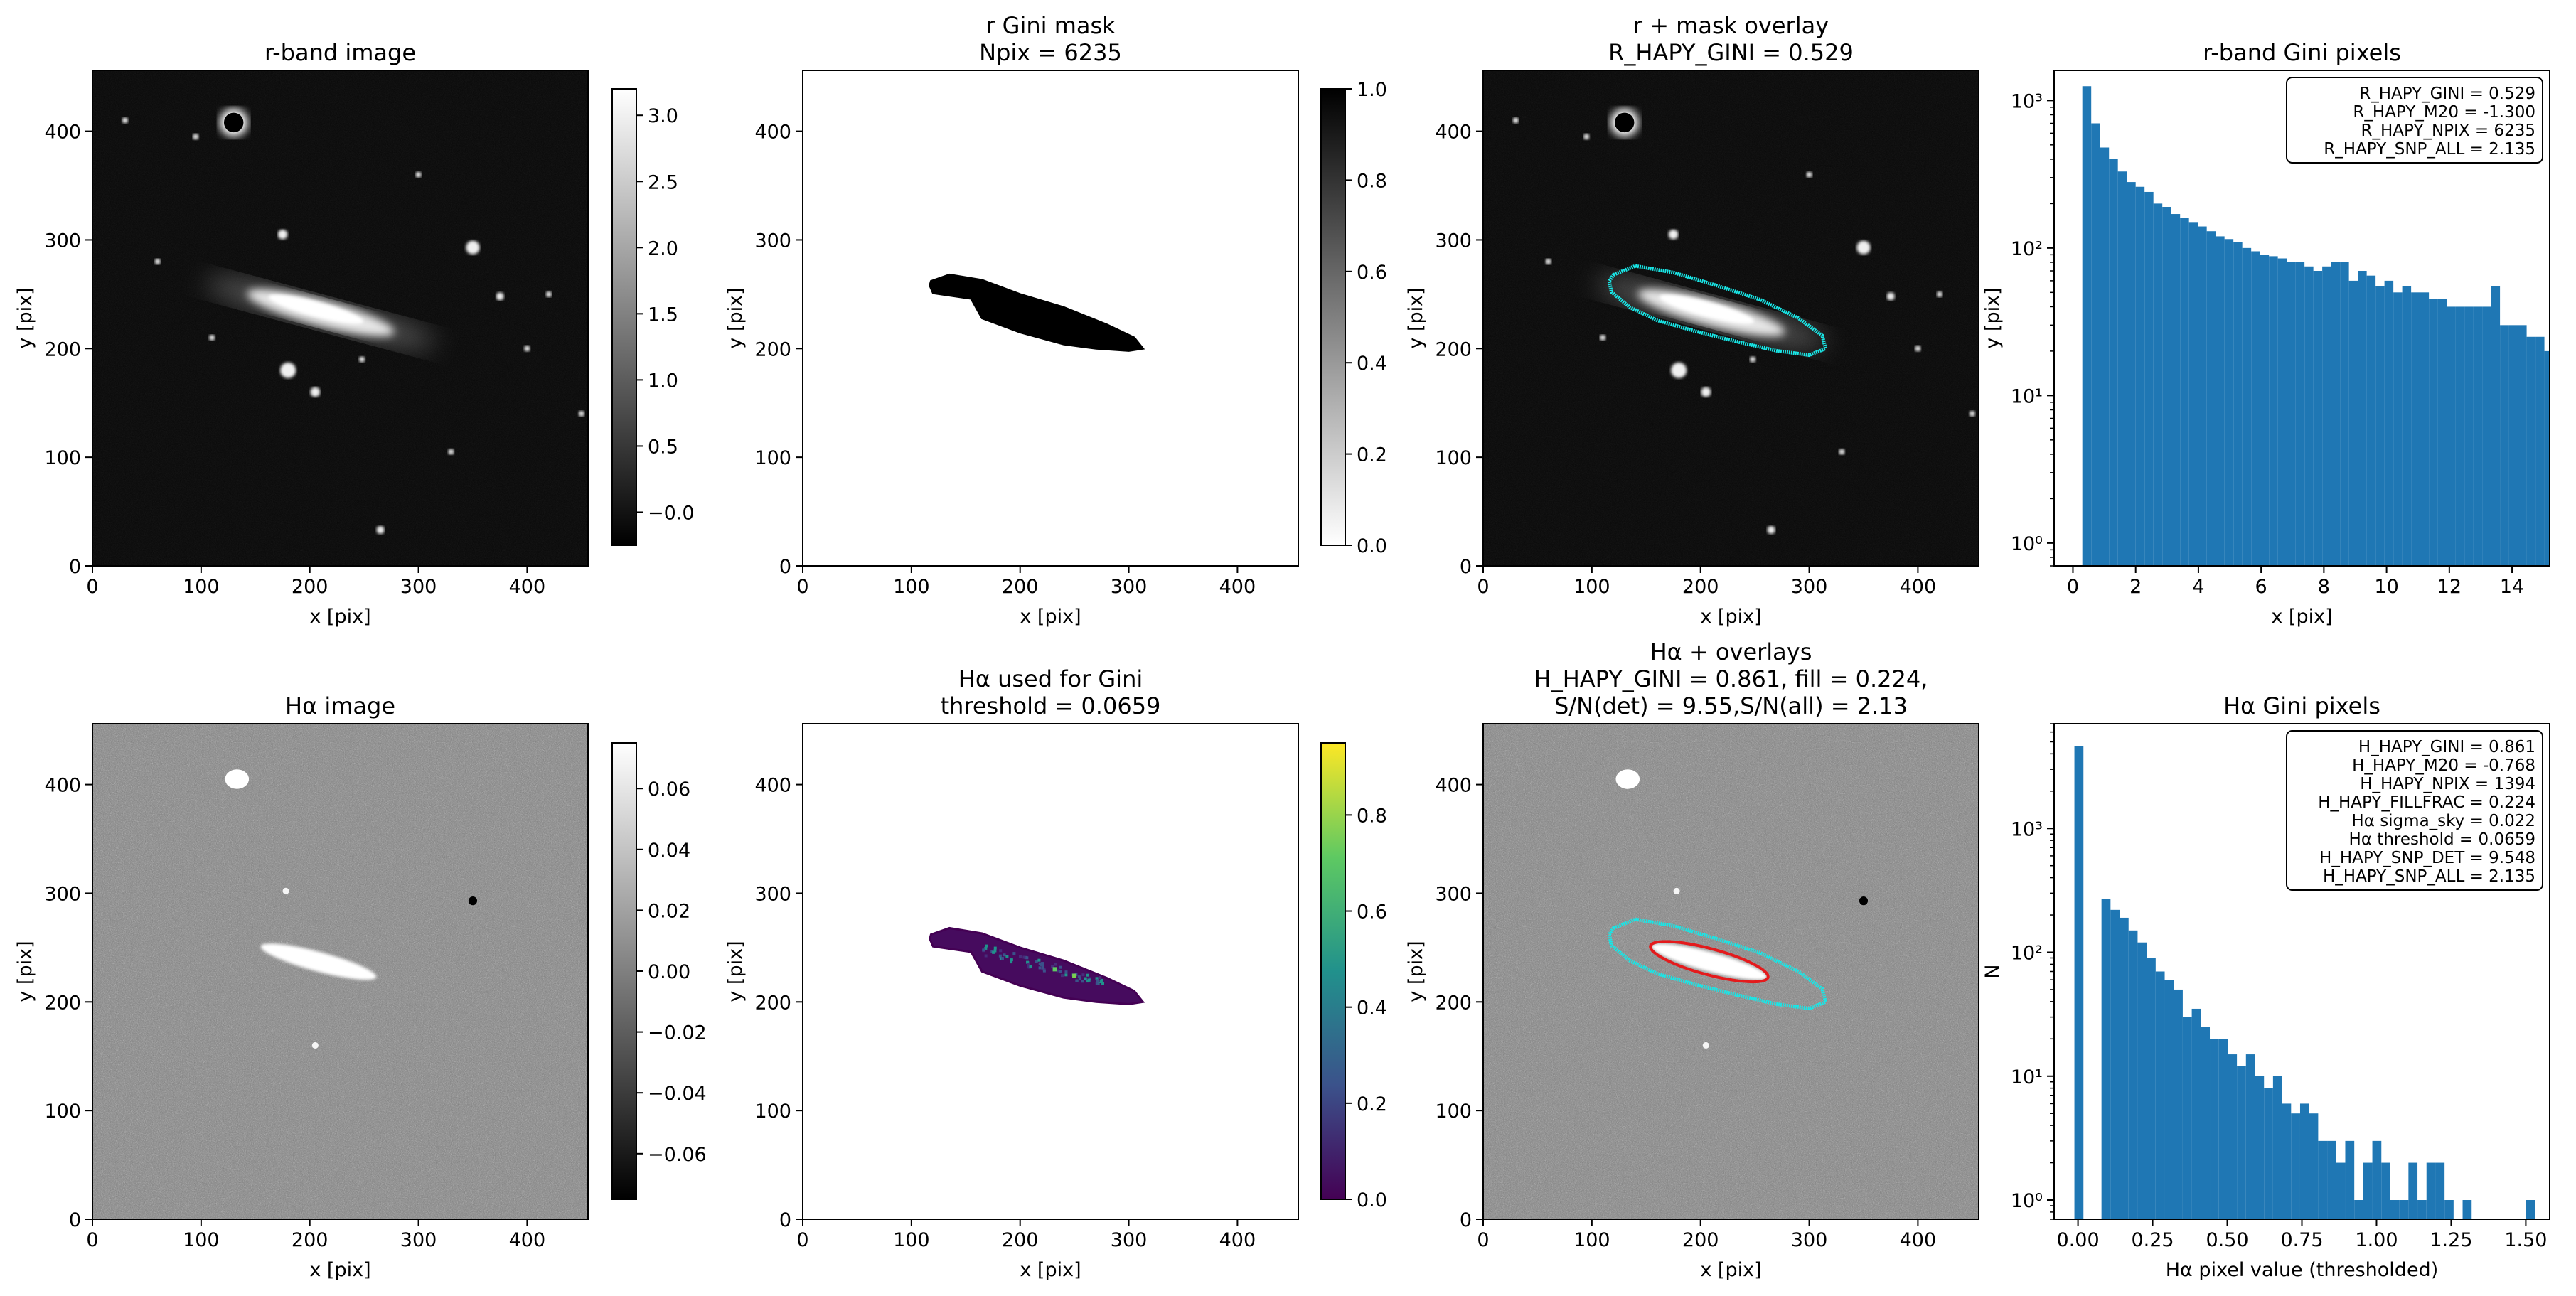 Image resolution: width=2576 pixels, height=1296 pixels. What do you see at coordinates (802, 587) in the screenshot?
I see `x-tick-label: 0` at bounding box center [802, 587].